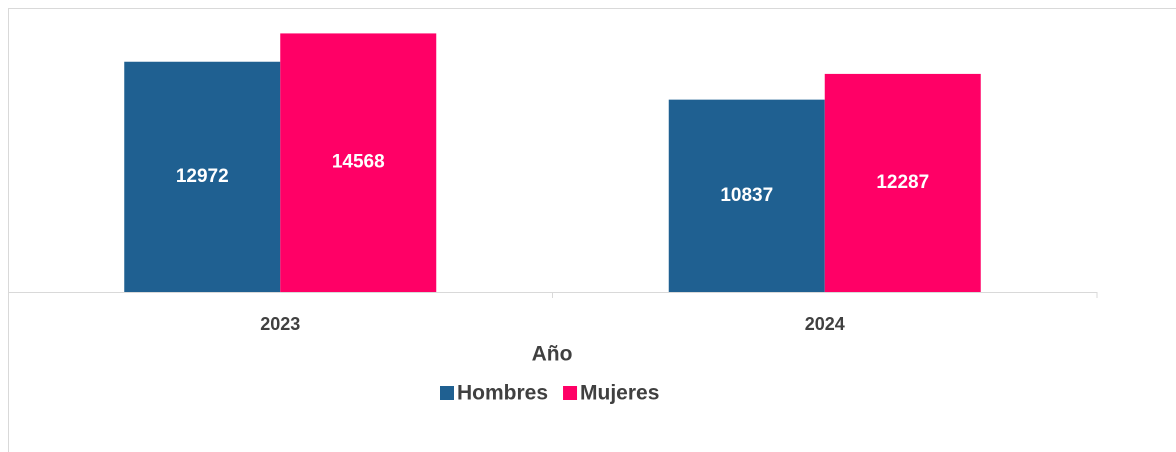 This screenshot has height=452, width=1176. What do you see at coordinates (280, 324) in the screenshot?
I see `x-tick-label: 2023` at bounding box center [280, 324].